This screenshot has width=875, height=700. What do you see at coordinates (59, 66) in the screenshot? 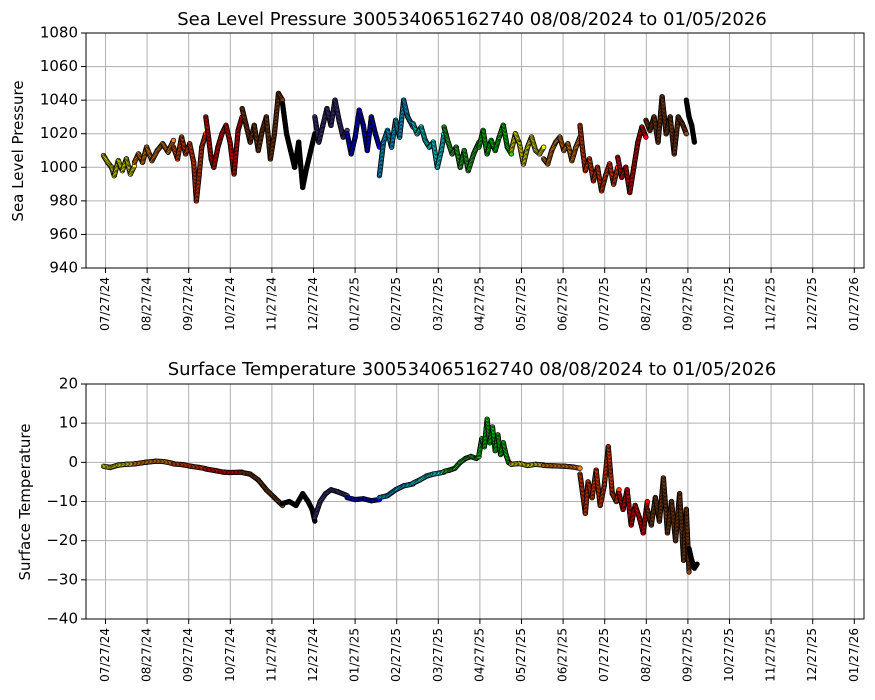
I see `y-tick-label: 1060` at bounding box center [59, 66].